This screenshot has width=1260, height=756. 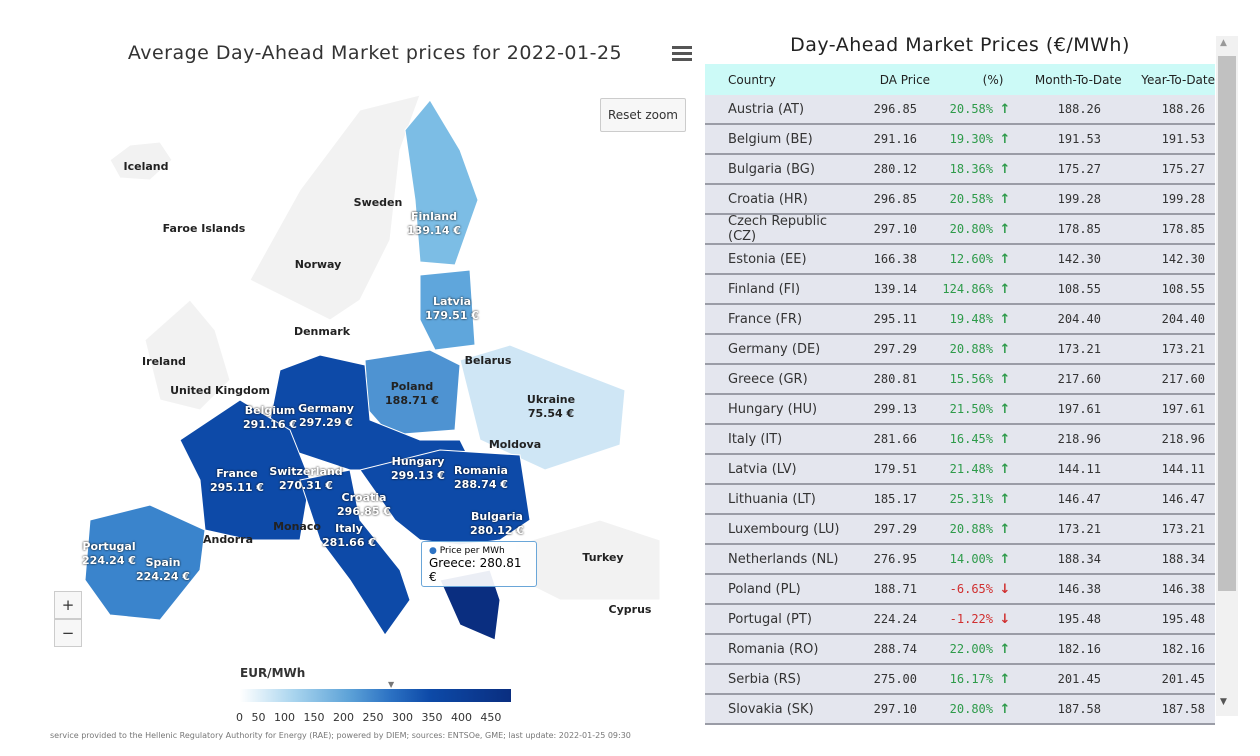 What do you see at coordinates (767, 259) in the screenshot?
I see `cell-country: Estonia (EE)` at bounding box center [767, 259].